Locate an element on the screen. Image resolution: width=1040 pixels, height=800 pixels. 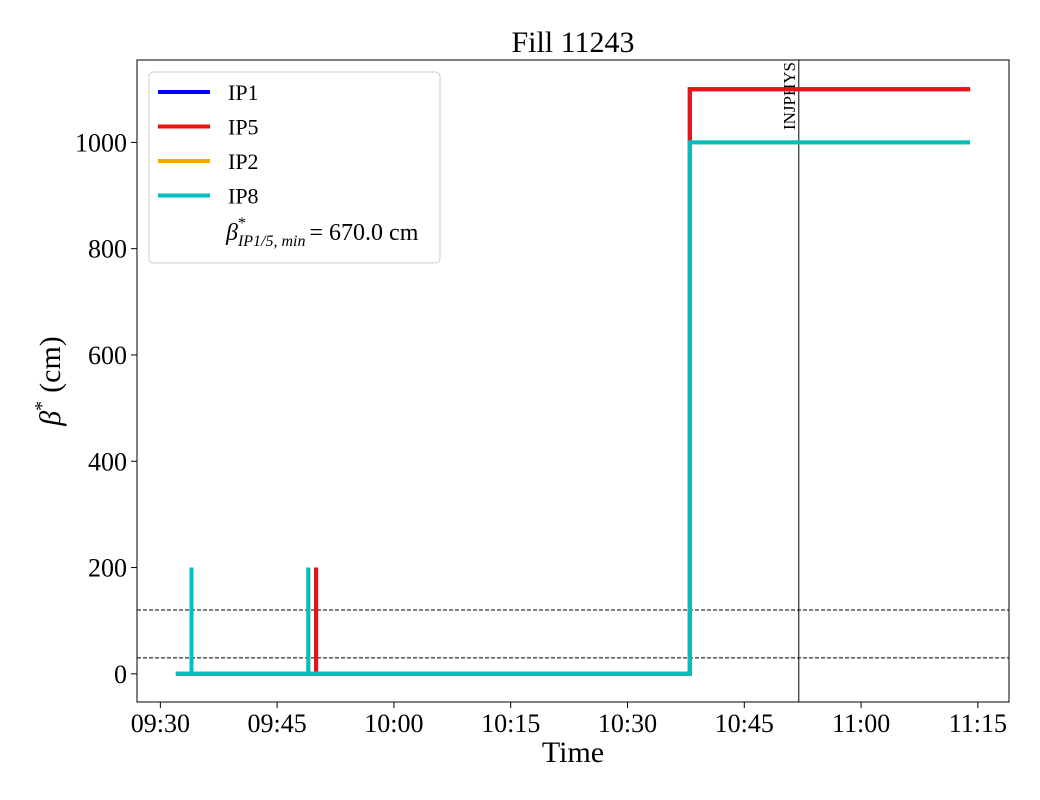
note-sup: * is located at coordinates (242, 223).